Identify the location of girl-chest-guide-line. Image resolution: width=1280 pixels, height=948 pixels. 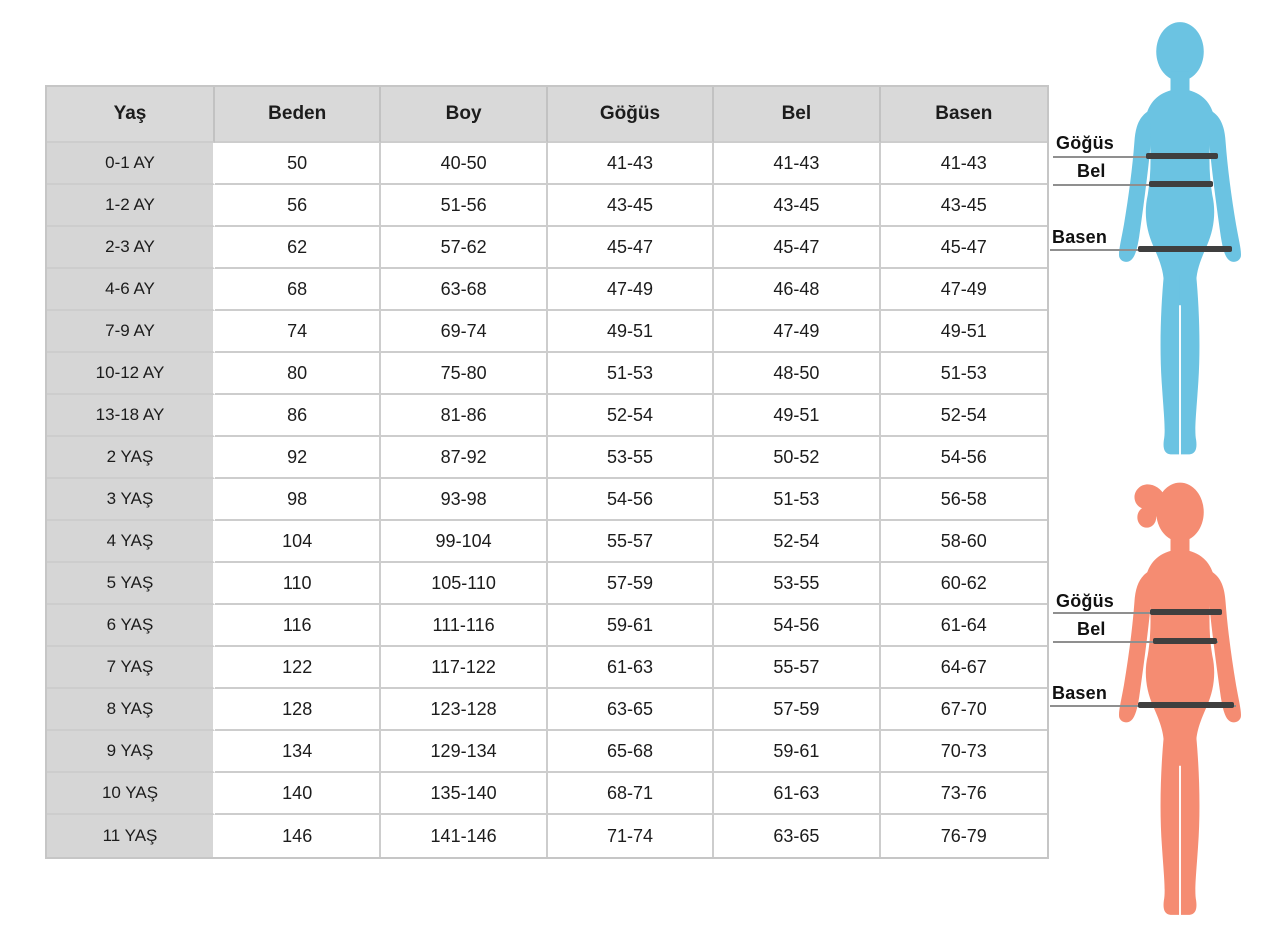
(1137, 613).